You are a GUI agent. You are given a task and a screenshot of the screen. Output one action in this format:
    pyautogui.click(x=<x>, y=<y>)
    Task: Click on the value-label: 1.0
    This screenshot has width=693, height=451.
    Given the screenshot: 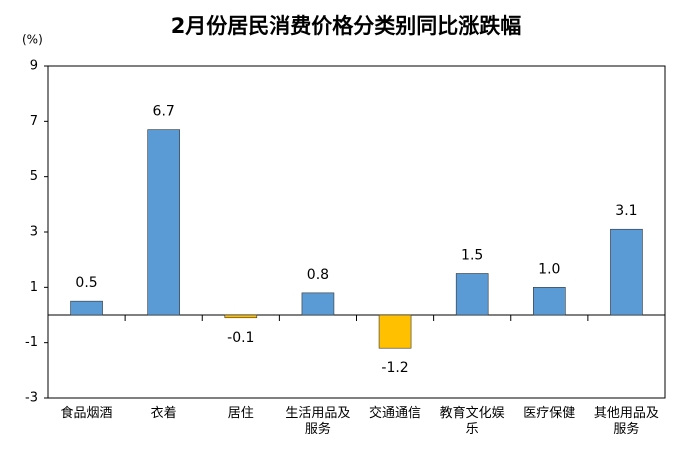 What is the action you would take?
    pyautogui.click(x=549, y=269)
    